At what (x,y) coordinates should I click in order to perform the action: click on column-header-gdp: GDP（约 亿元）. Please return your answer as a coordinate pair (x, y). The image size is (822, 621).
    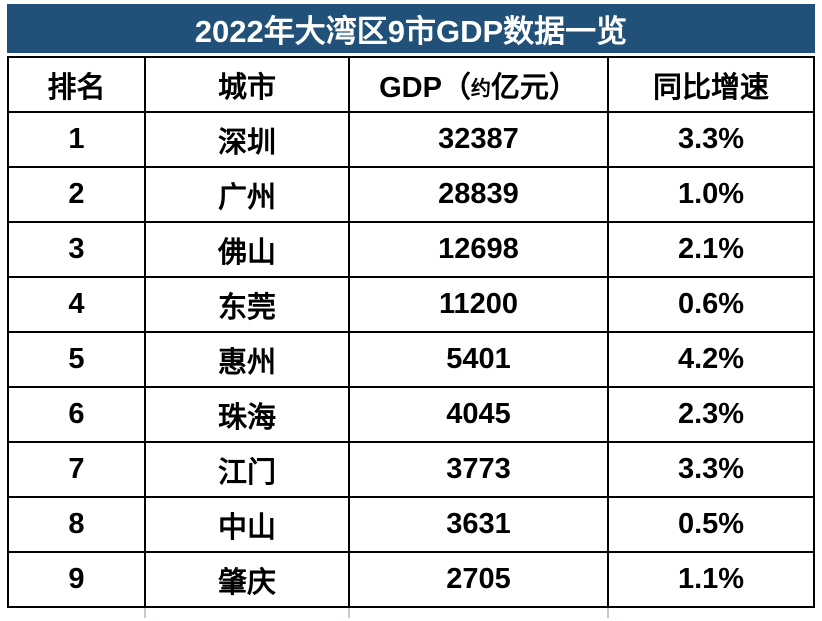
    Looking at the image, I should click on (479, 84).